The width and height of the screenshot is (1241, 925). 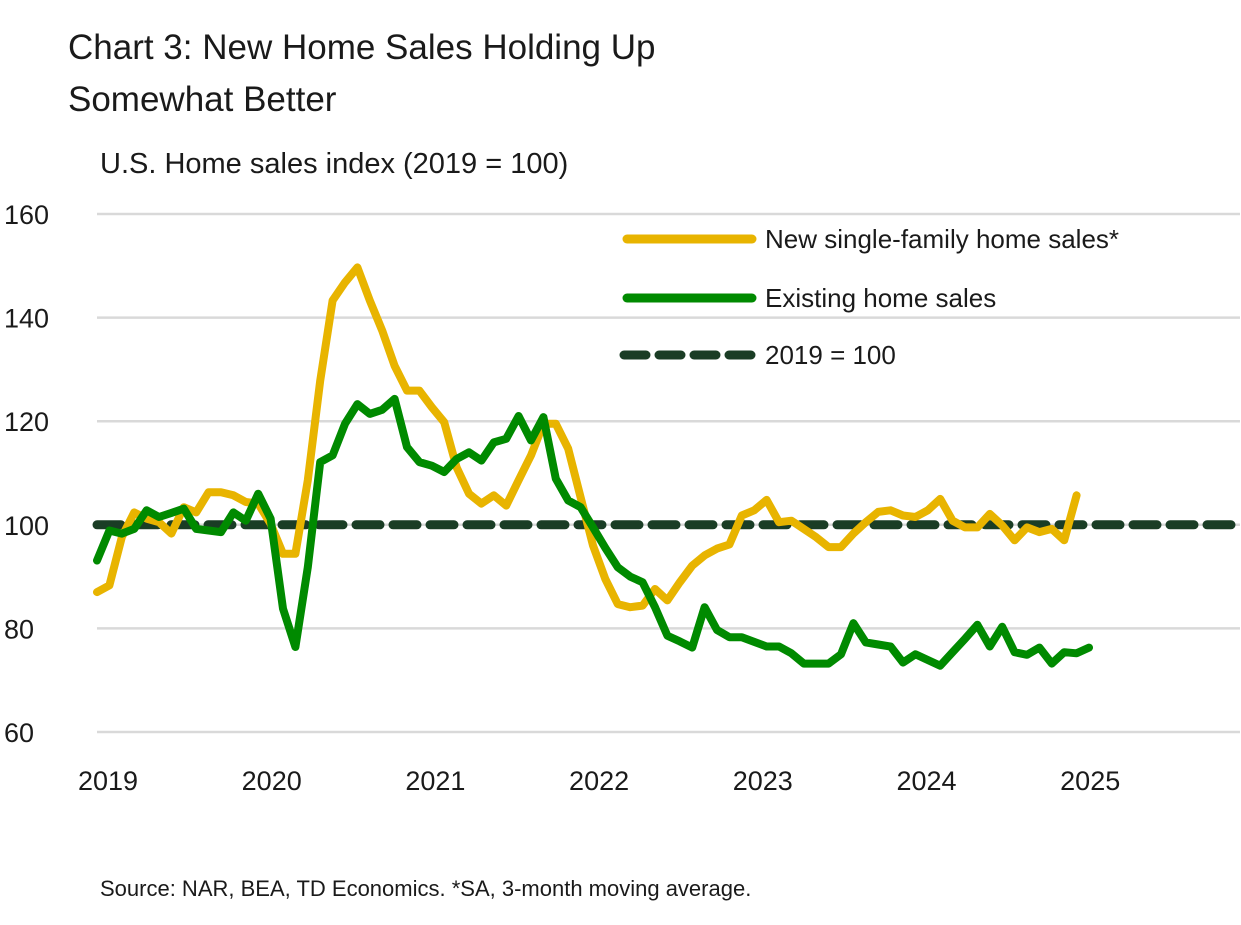 I want to click on x-tick-label: 2023, so click(x=763, y=781).